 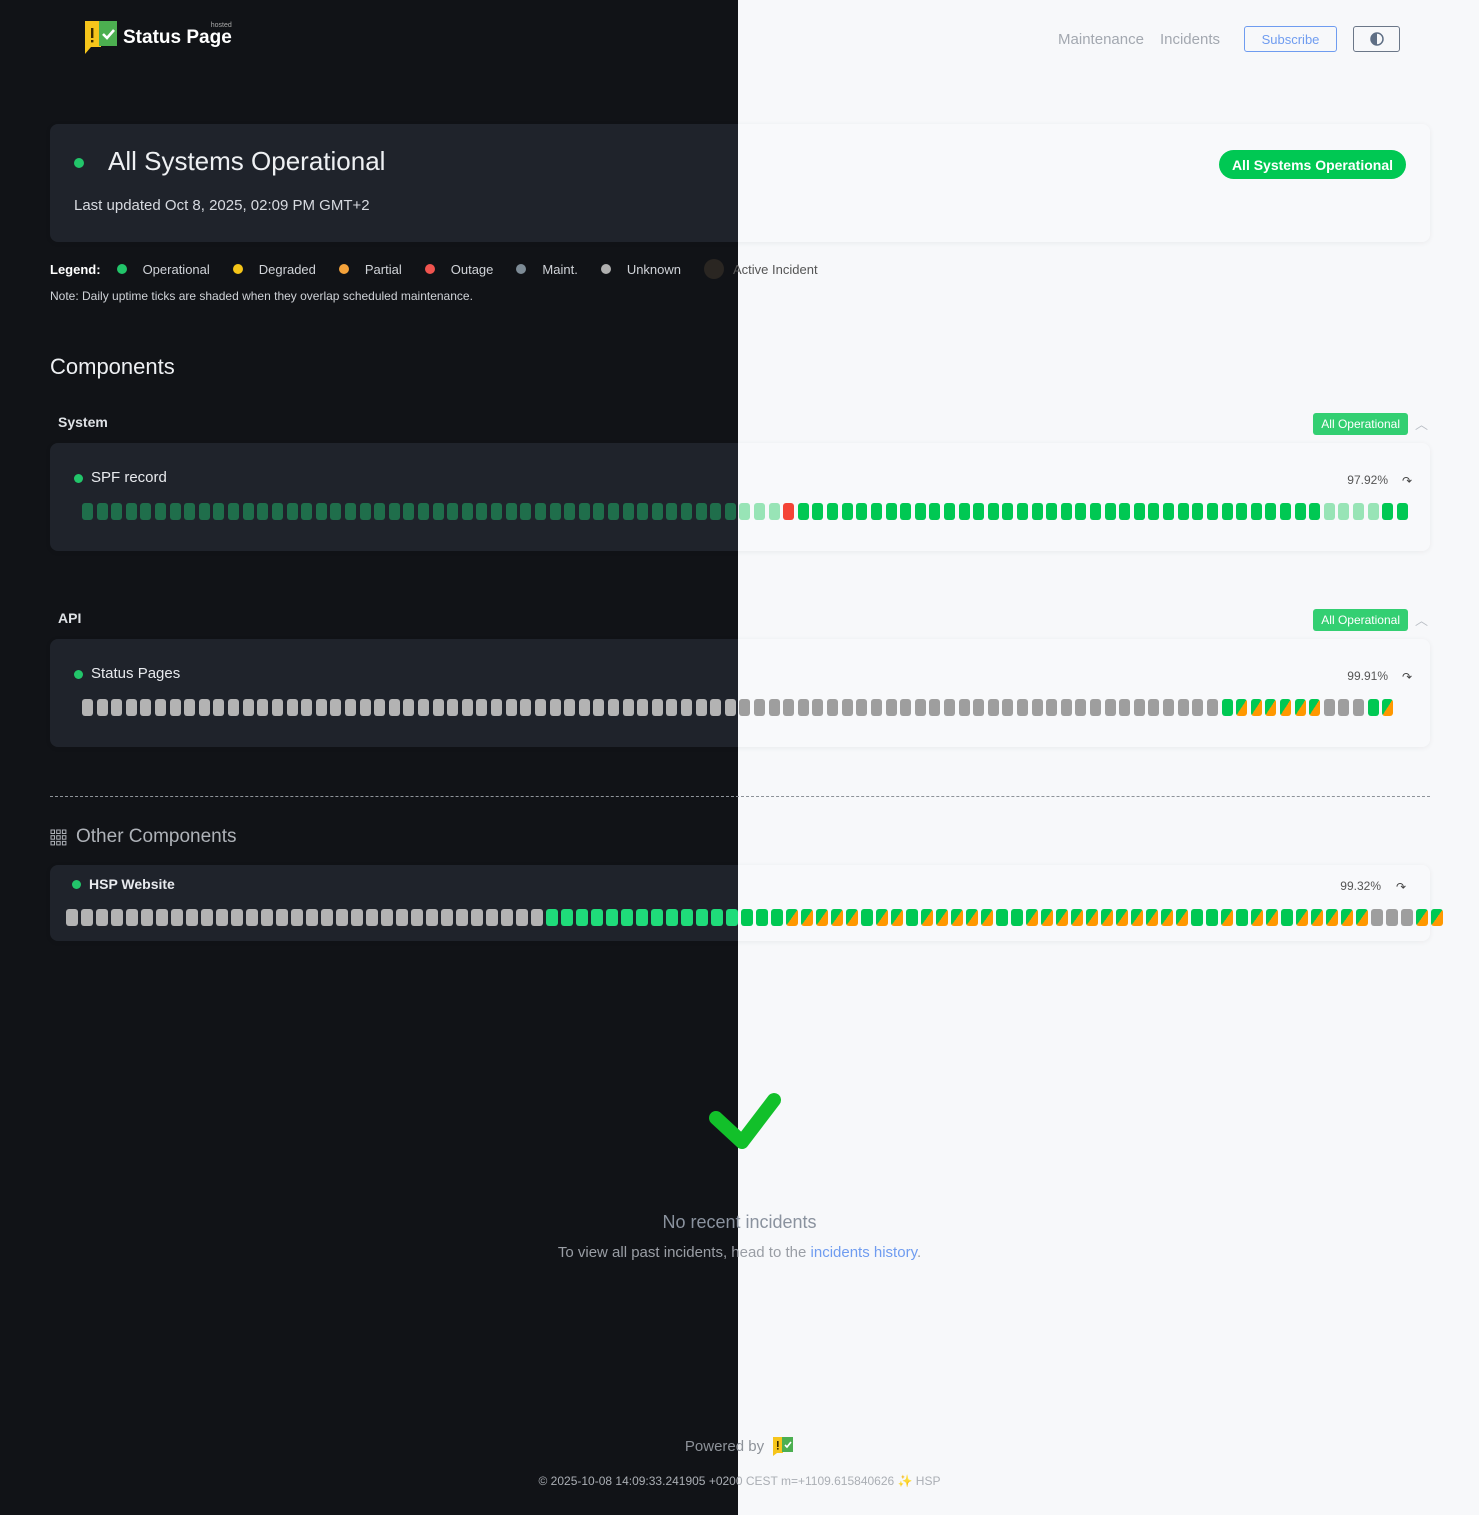 What do you see at coordinates (1400, 887) in the screenshot?
I see `history-icon: ↷` at bounding box center [1400, 887].